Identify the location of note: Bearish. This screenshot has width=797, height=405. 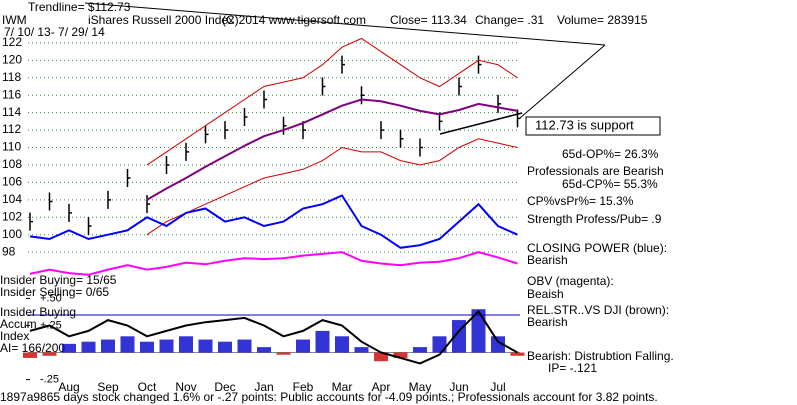
(547, 322).